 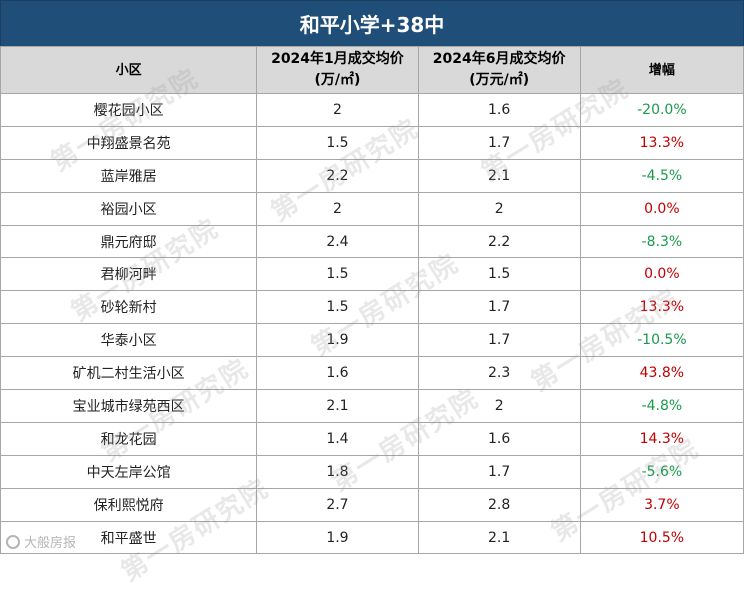 What do you see at coordinates (50, 543) in the screenshot?
I see `logo-text: 大般房报` at bounding box center [50, 543].